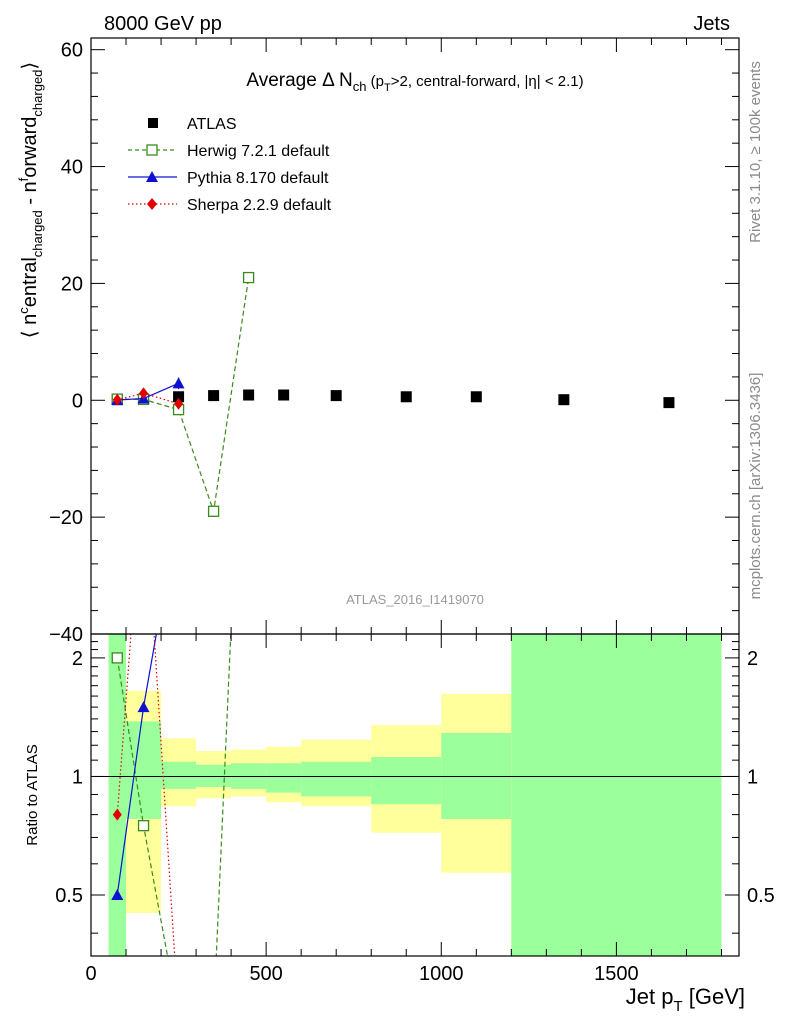 This screenshot has width=786, height=1024. Describe the element at coordinates (66, 518) in the screenshot. I see `y-tick-label--20: −20` at that location.